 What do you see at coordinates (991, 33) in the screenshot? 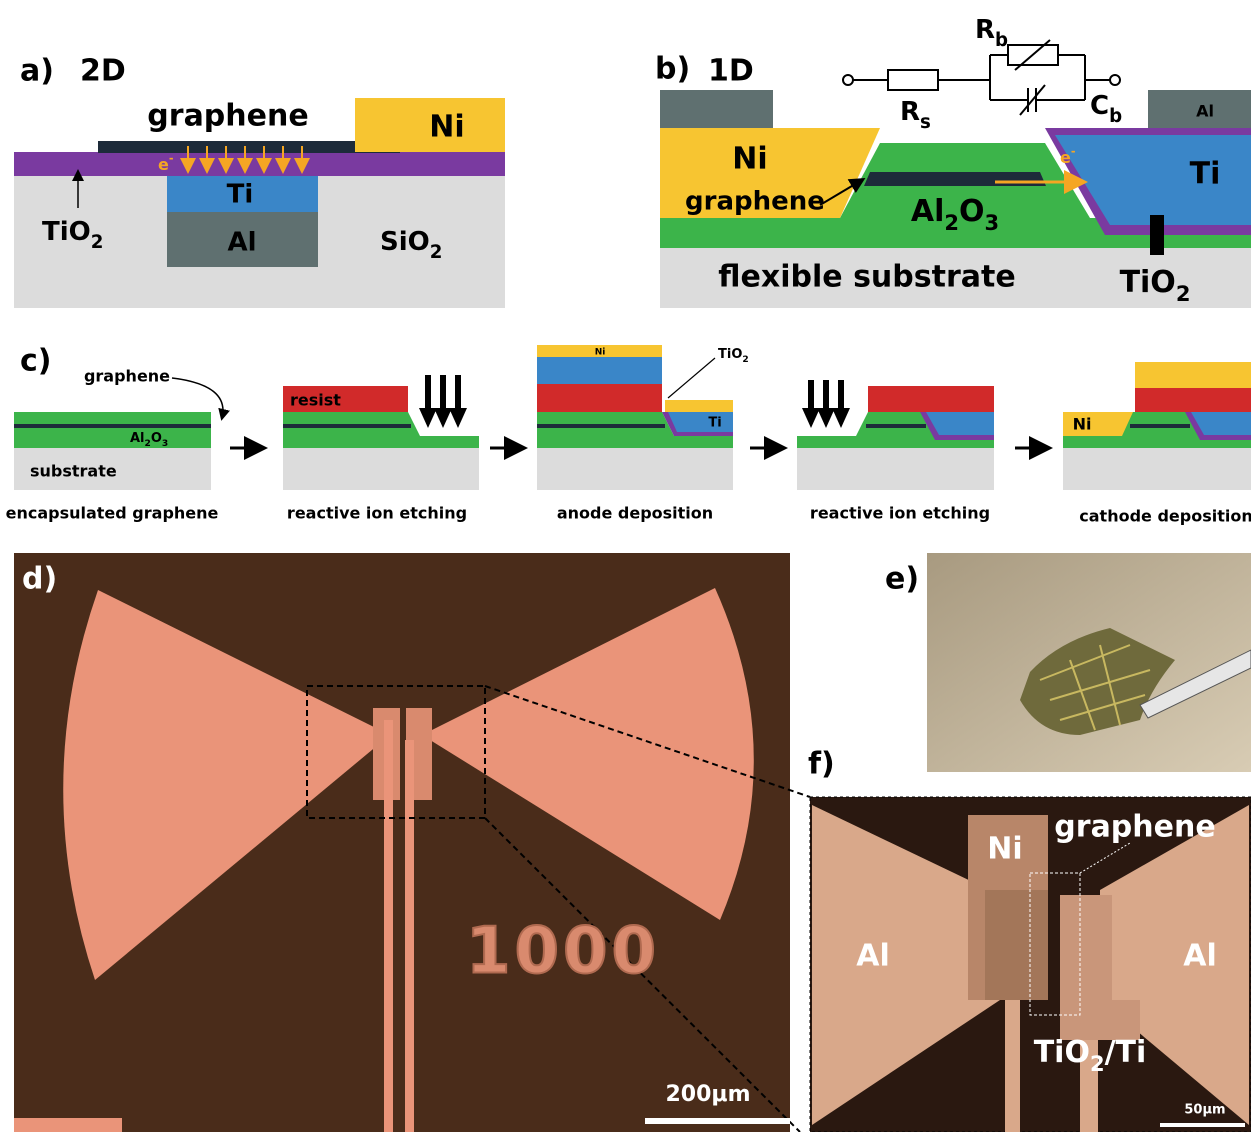
I see `circuit-label: Rb` at bounding box center [991, 33].